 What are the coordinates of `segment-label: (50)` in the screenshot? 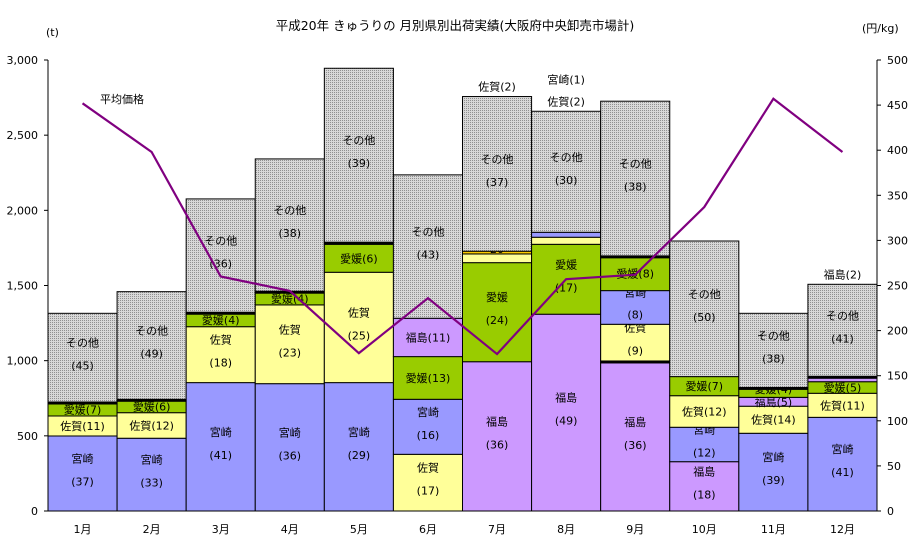 It's located at (704, 317).